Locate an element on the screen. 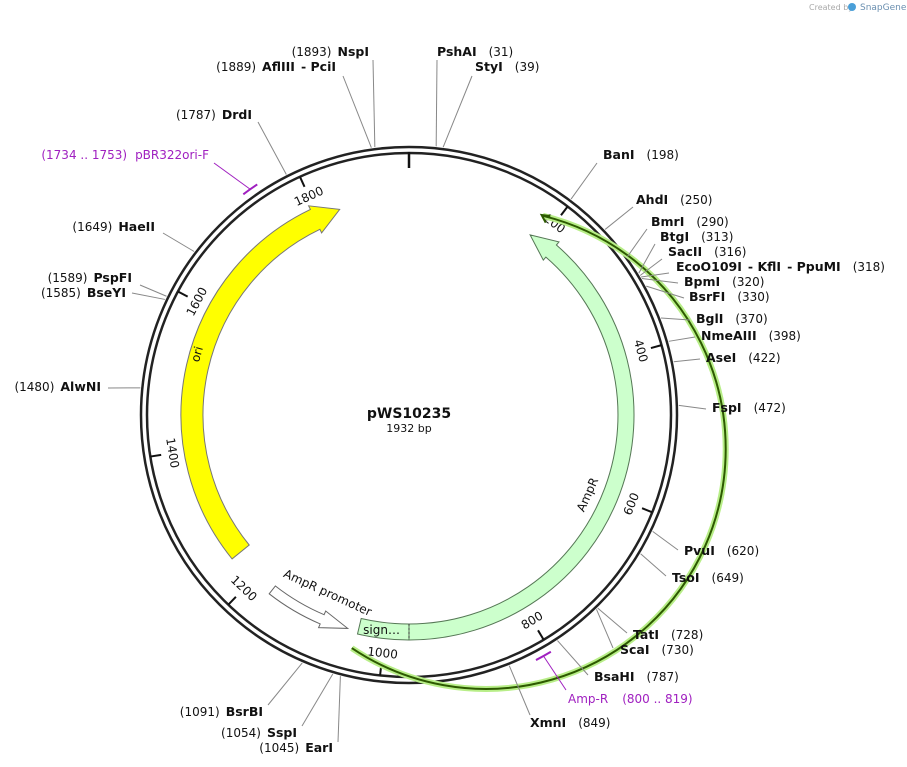 The height and width of the screenshot is (767, 907). enzyme-label: EcoO109I - KflI - PpuMI (318) is located at coordinates (780, 266).